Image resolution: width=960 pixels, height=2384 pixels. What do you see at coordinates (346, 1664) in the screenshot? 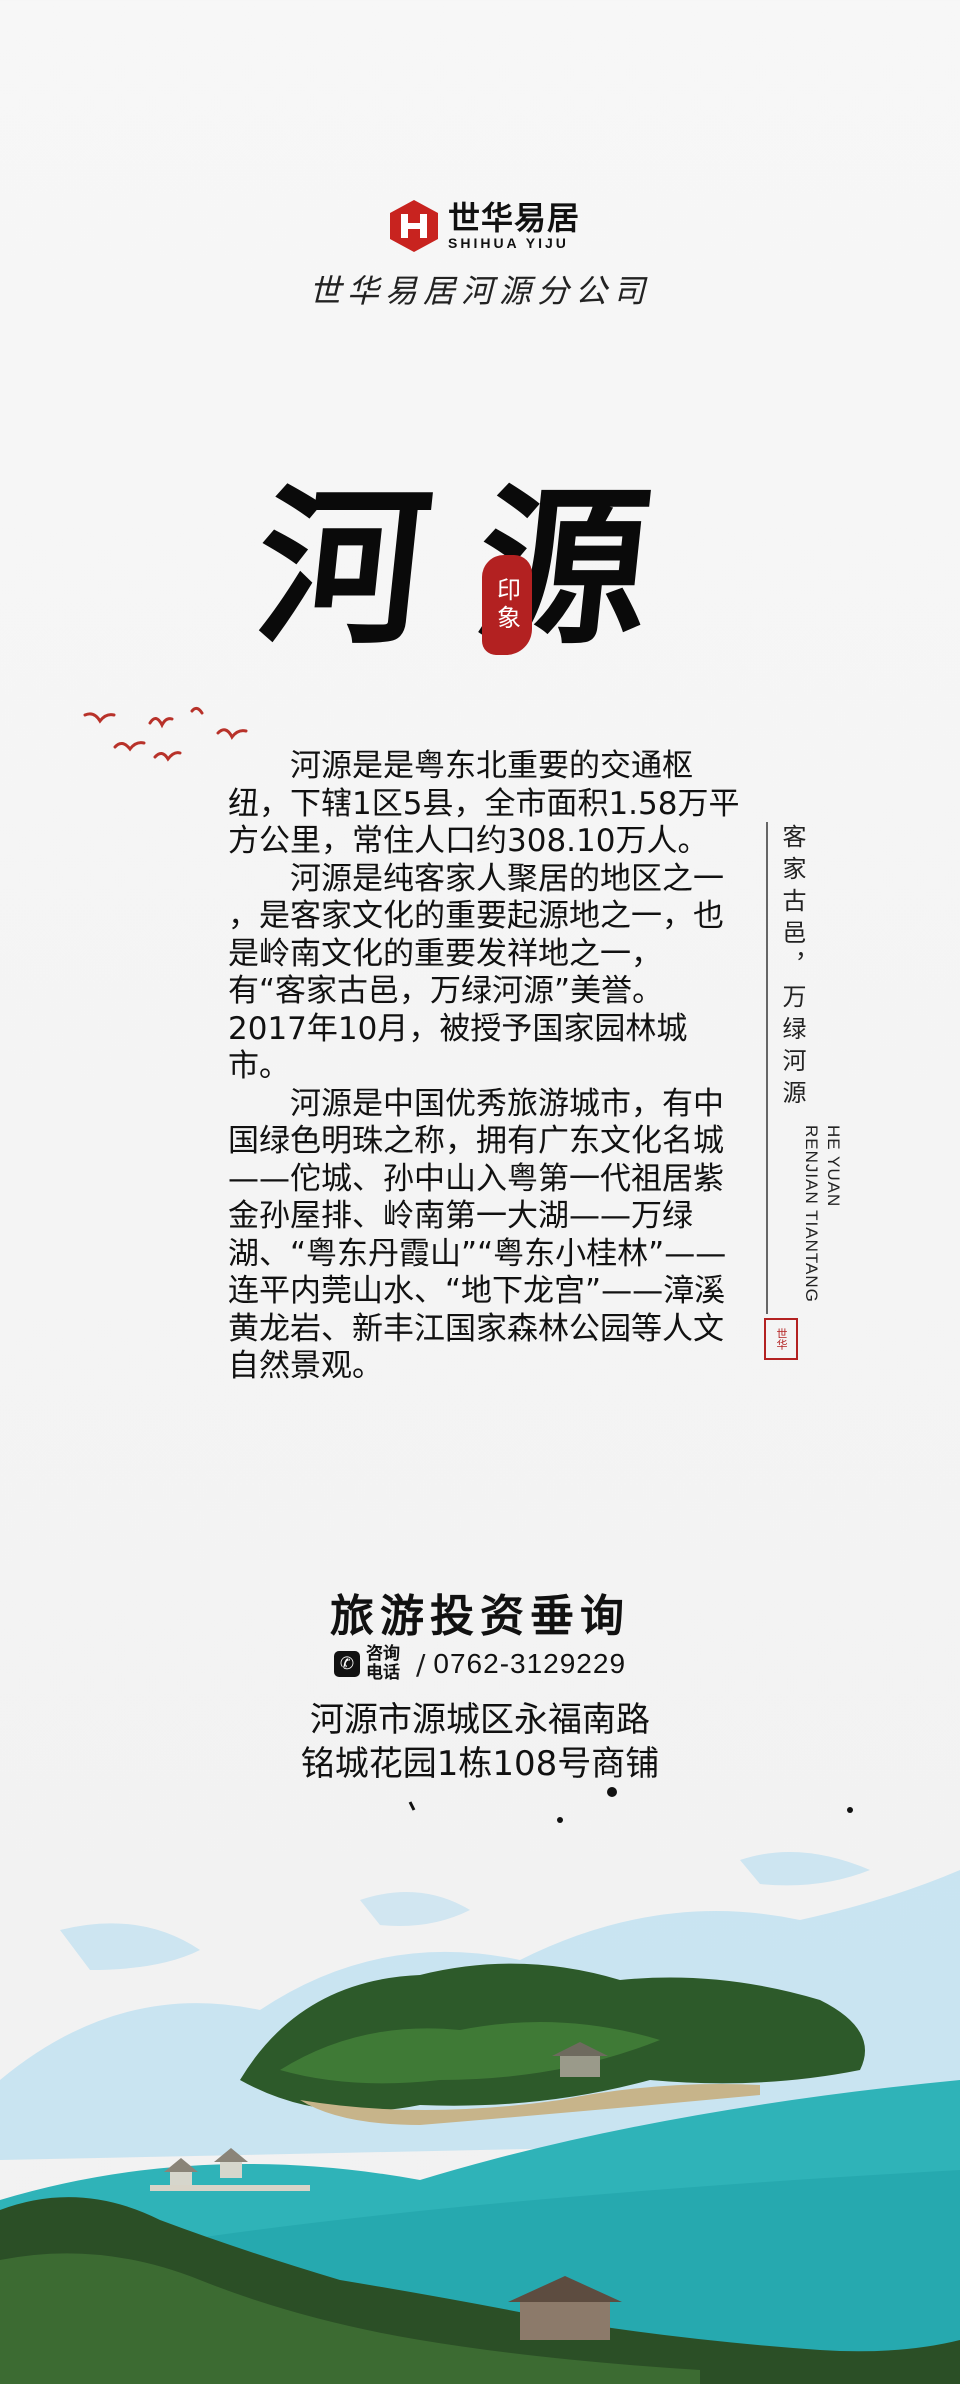
I see `phone-icon: ✆` at bounding box center [346, 1664].